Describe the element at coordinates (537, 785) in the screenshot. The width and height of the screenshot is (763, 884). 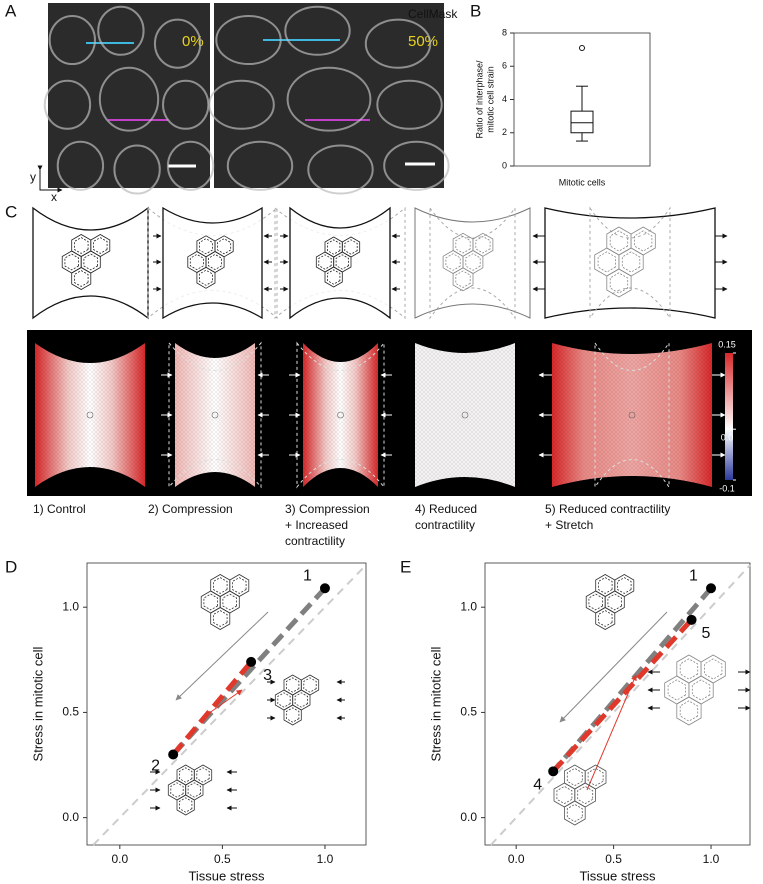
I see `point-label: 4` at that location.